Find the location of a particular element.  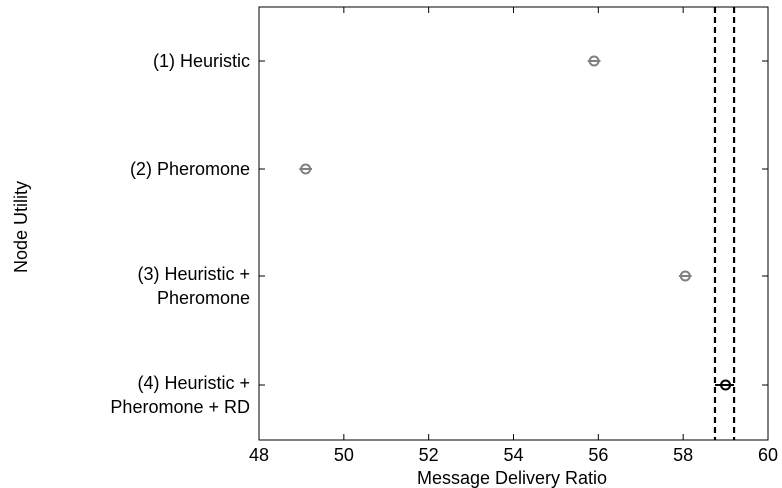

y-axis-label: Node Utility is located at coordinates (21, 227).